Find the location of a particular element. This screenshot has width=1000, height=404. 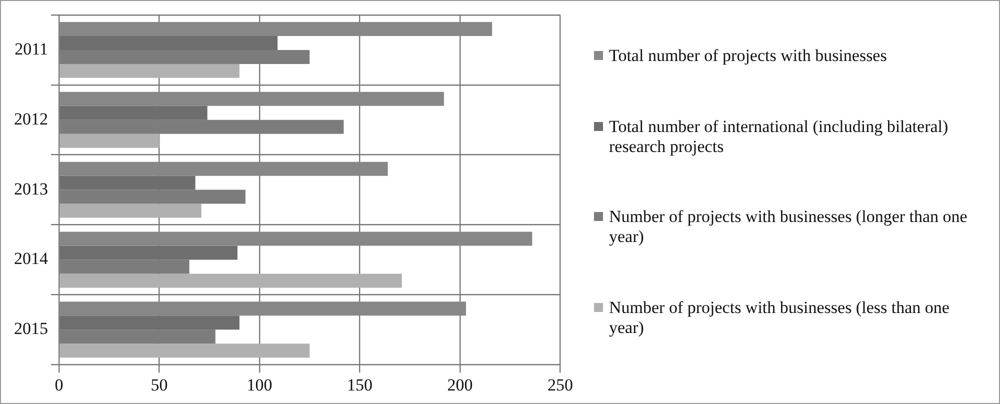

y-tick-label: 2015 is located at coordinates (31, 328).